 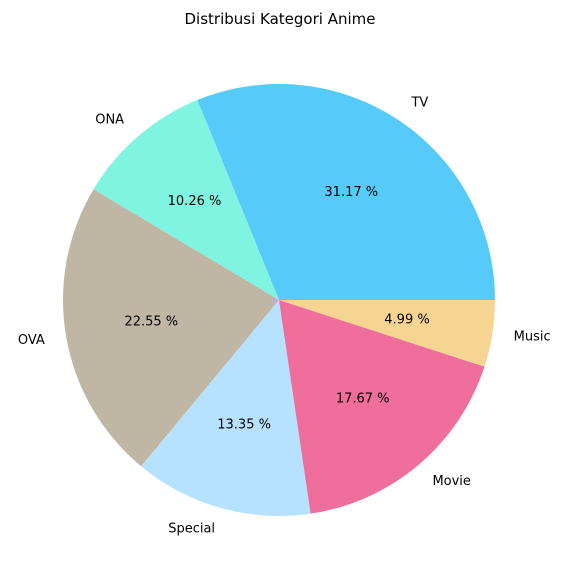 I want to click on slice-label-ona: ONA, so click(x=109, y=119).